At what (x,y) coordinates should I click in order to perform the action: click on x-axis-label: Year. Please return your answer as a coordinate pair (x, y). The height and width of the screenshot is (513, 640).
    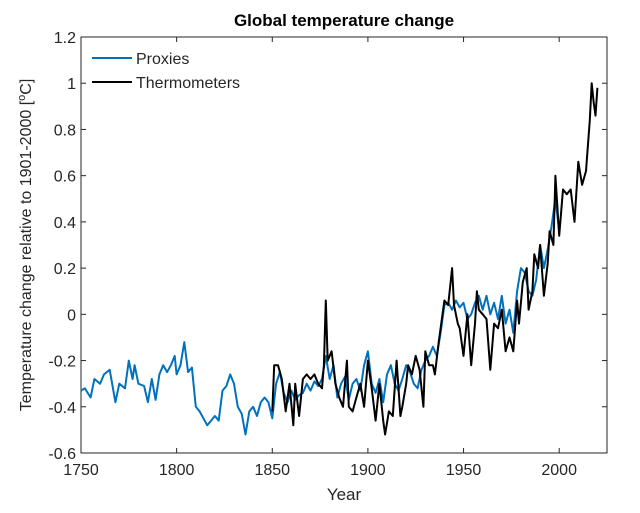
    Looking at the image, I should click on (344, 494).